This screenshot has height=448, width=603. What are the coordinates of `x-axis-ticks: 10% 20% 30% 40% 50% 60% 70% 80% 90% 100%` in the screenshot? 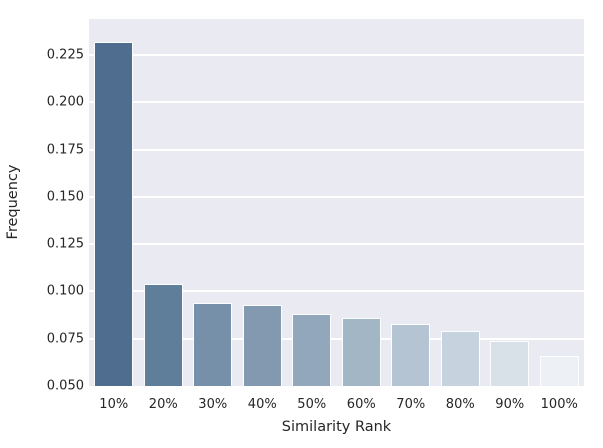 It's located at (336, 405).